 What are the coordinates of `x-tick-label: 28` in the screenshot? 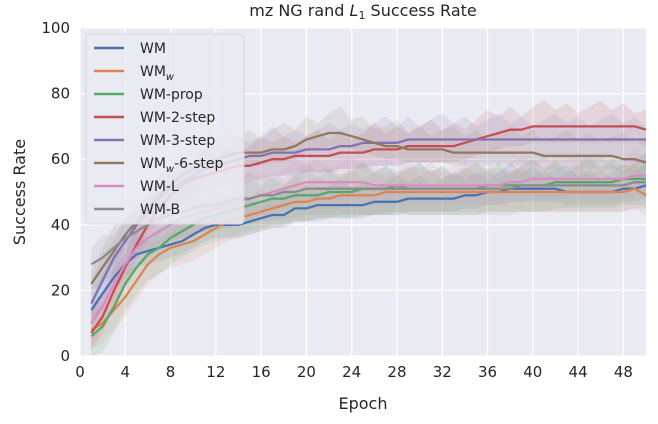 It's located at (396, 372).